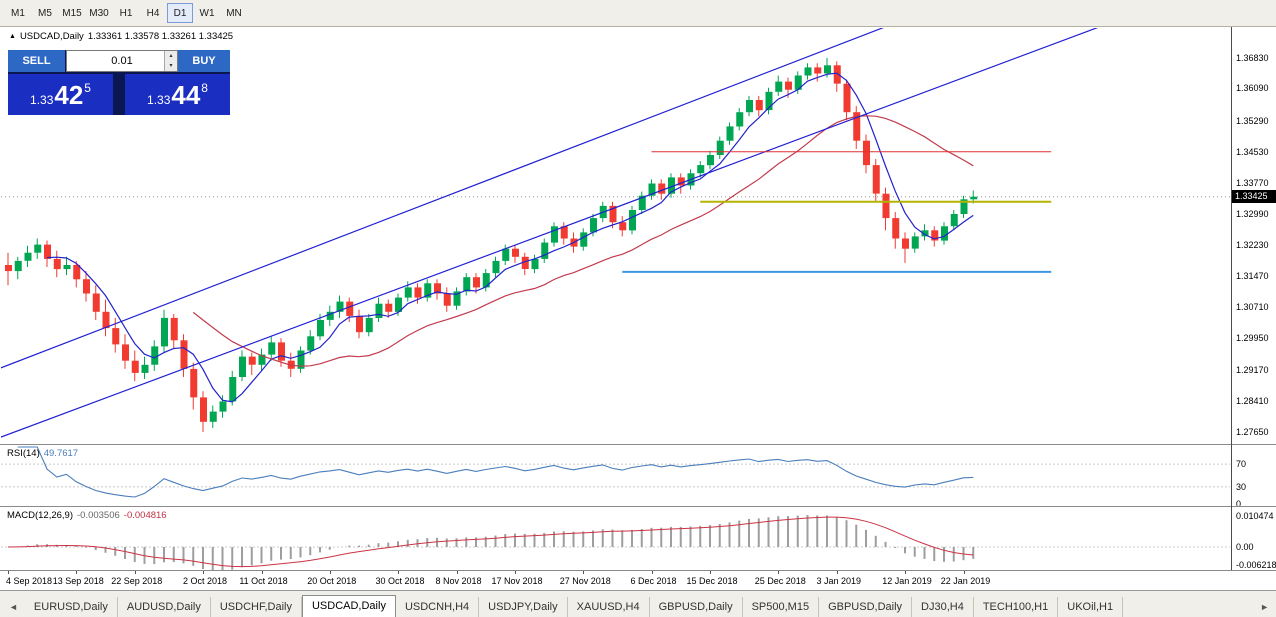  What do you see at coordinates (180, 13) in the screenshot?
I see `timeframe-button-d1: D1` at bounding box center [180, 13].